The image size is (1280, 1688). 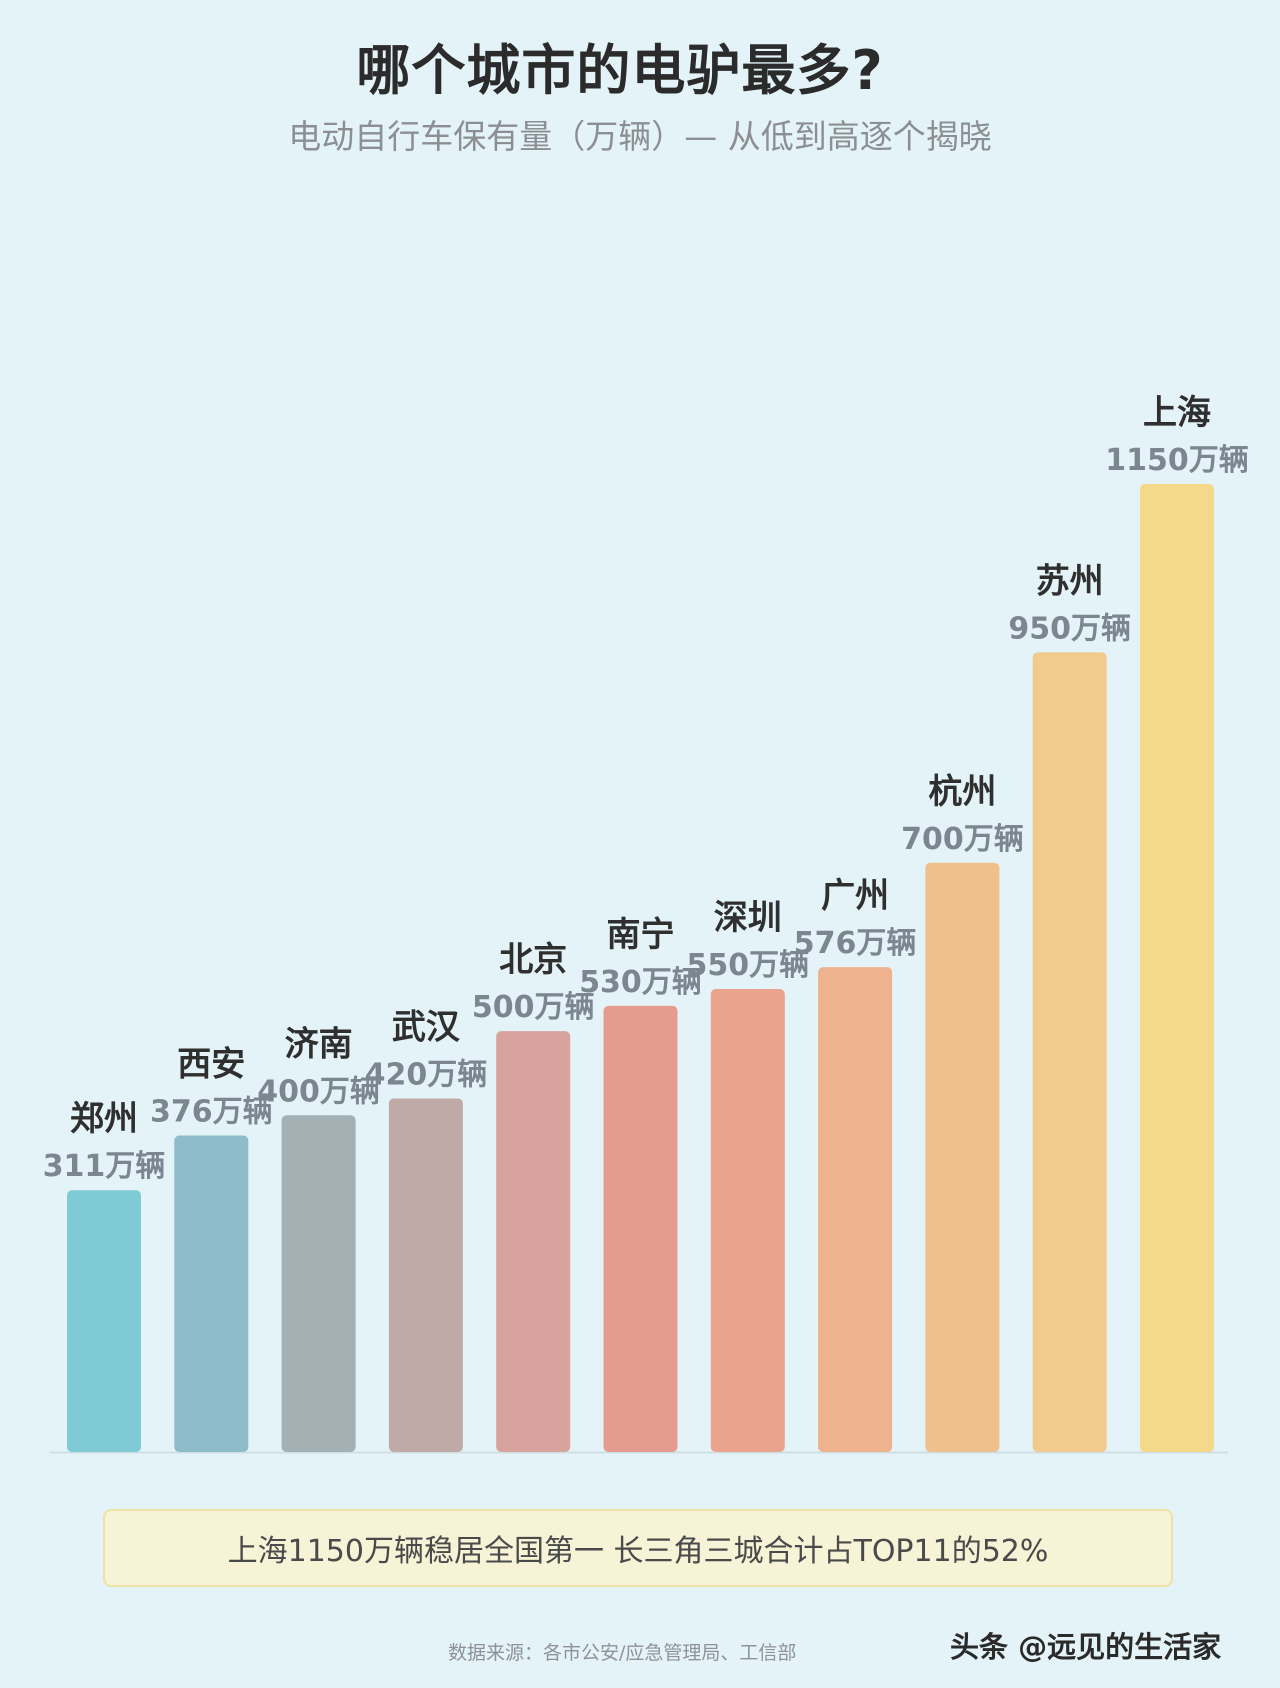 I want to click on category-label: 苏州, so click(x=1070, y=581).